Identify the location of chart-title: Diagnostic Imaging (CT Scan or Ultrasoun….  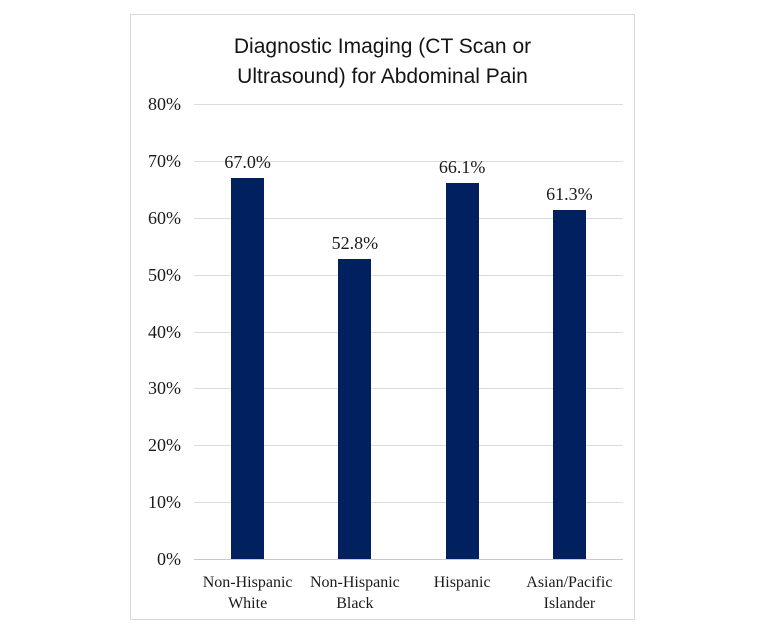
(382, 62).